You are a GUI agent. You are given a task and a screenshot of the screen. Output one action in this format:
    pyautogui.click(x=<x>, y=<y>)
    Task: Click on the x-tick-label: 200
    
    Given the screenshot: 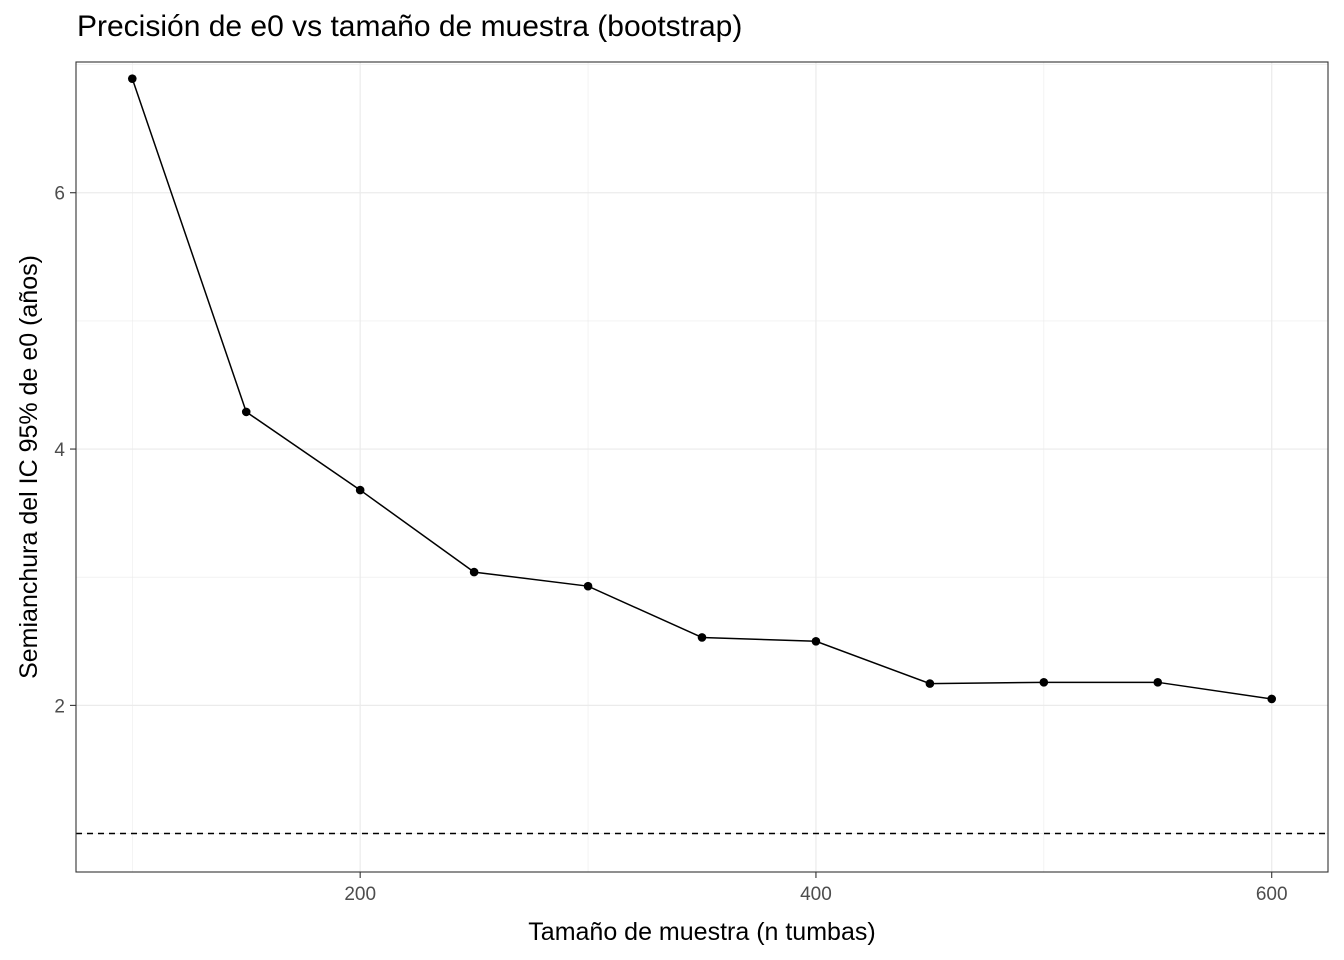 What is the action you would take?
    pyautogui.click(x=360, y=894)
    